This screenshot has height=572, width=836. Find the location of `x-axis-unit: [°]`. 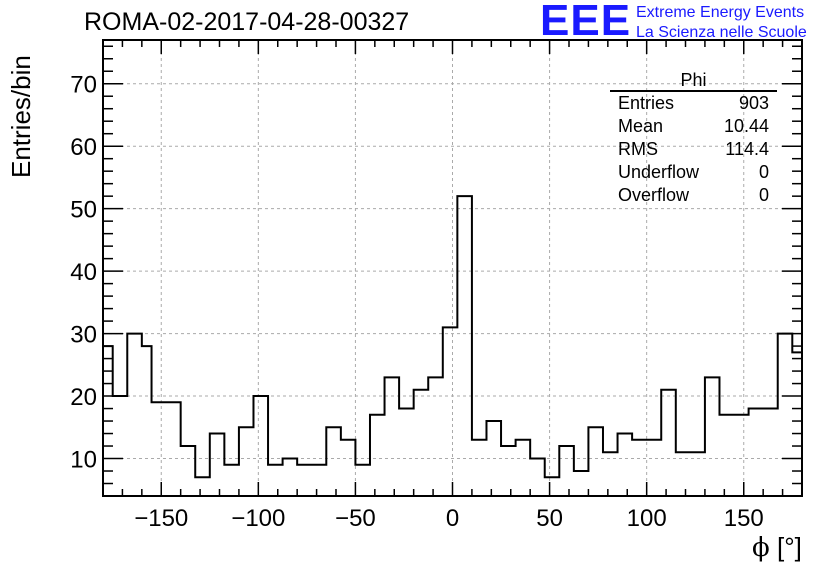

x-axis-unit: [°] is located at coordinates (789, 547).